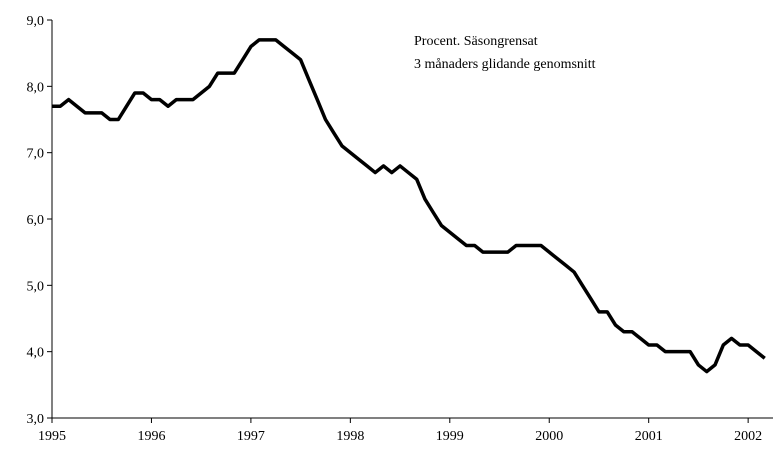  I want to click on x-tick-label: 1999, so click(450, 436).